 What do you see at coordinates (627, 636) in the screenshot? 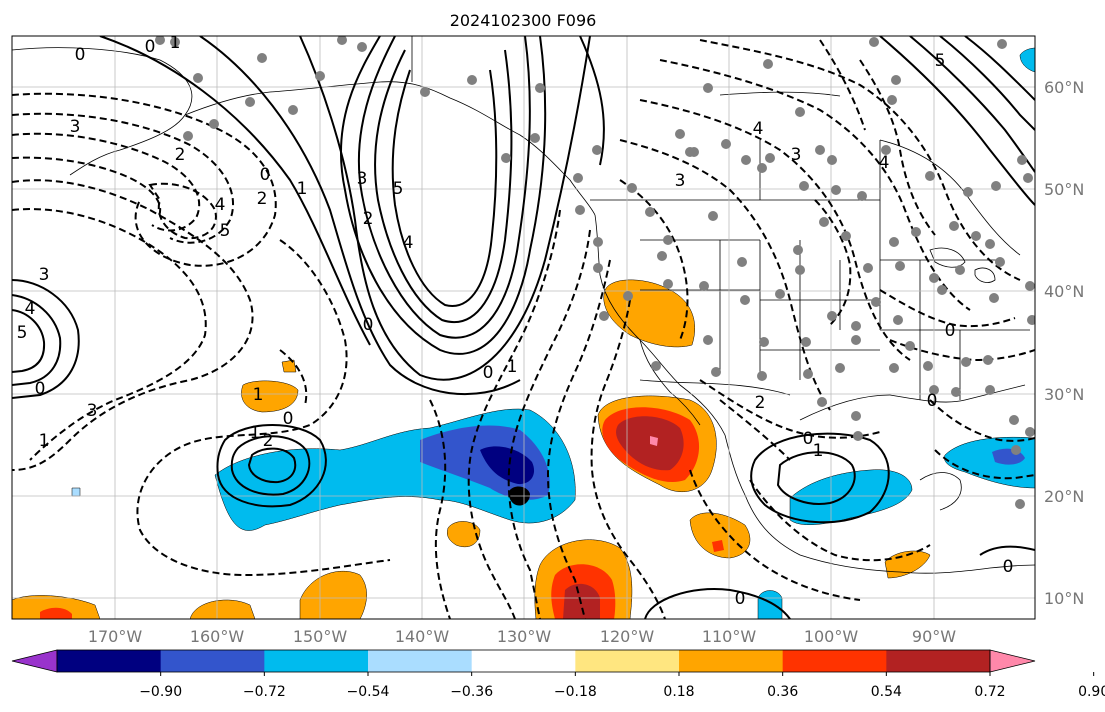
I see `lon-label-120w: 120°W` at bounding box center [627, 636].